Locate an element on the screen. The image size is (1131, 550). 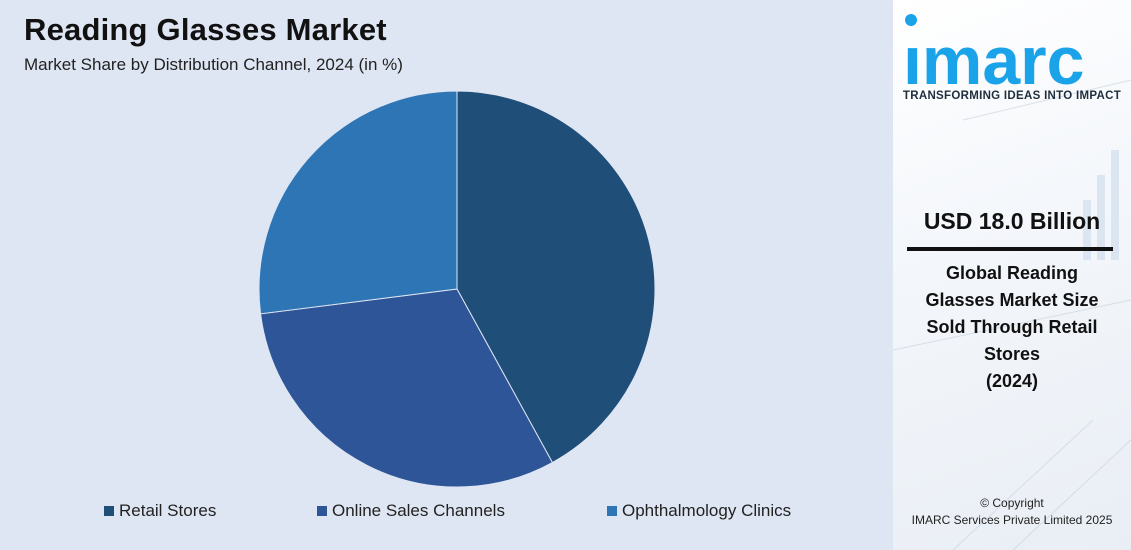
legend-item: Retail Stores is located at coordinates (160, 511).